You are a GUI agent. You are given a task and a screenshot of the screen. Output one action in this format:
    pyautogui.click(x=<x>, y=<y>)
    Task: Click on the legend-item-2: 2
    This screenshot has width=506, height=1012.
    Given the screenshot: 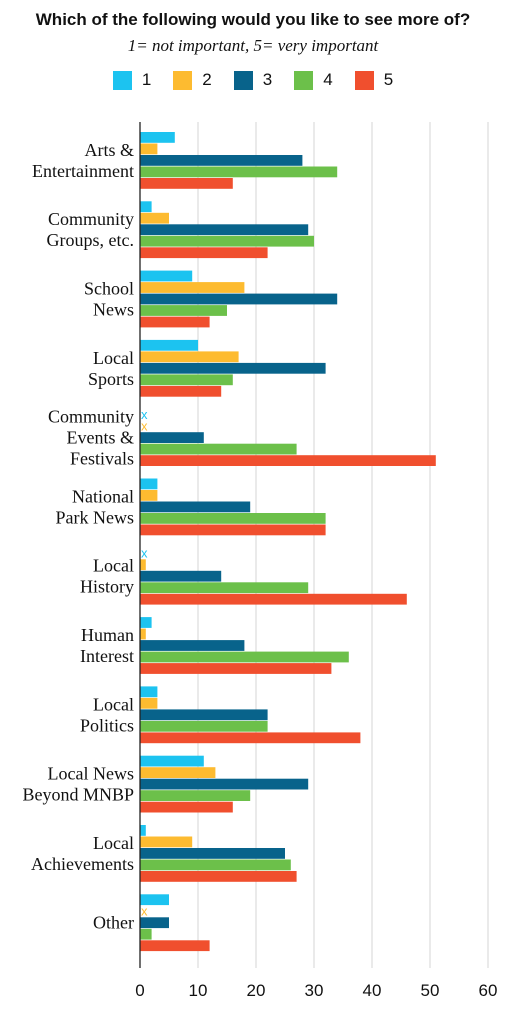 What is the action you would take?
    pyautogui.click(x=192, y=80)
    